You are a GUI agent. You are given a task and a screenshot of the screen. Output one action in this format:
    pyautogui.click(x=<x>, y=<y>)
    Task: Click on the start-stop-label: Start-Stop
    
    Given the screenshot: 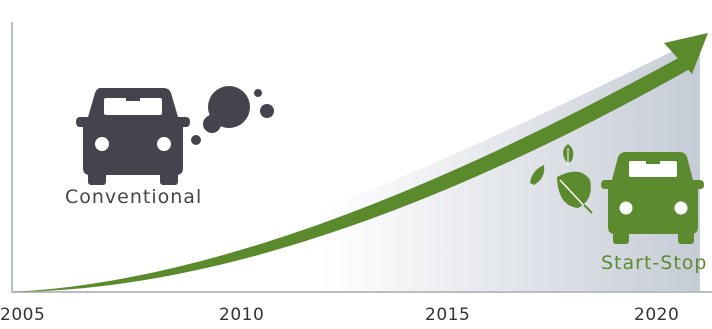 What is the action you would take?
    pyautogui.click(x=654, y=263)
    